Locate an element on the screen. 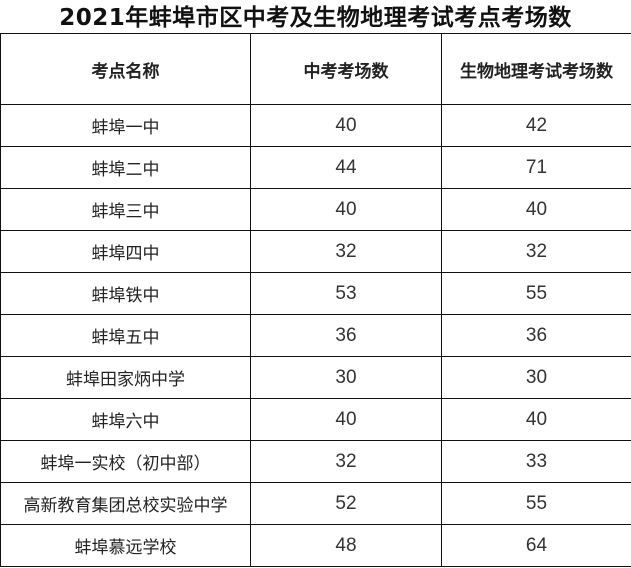  table-row: 蚌埠四中 32 32 is located at coordinates (315, 251).